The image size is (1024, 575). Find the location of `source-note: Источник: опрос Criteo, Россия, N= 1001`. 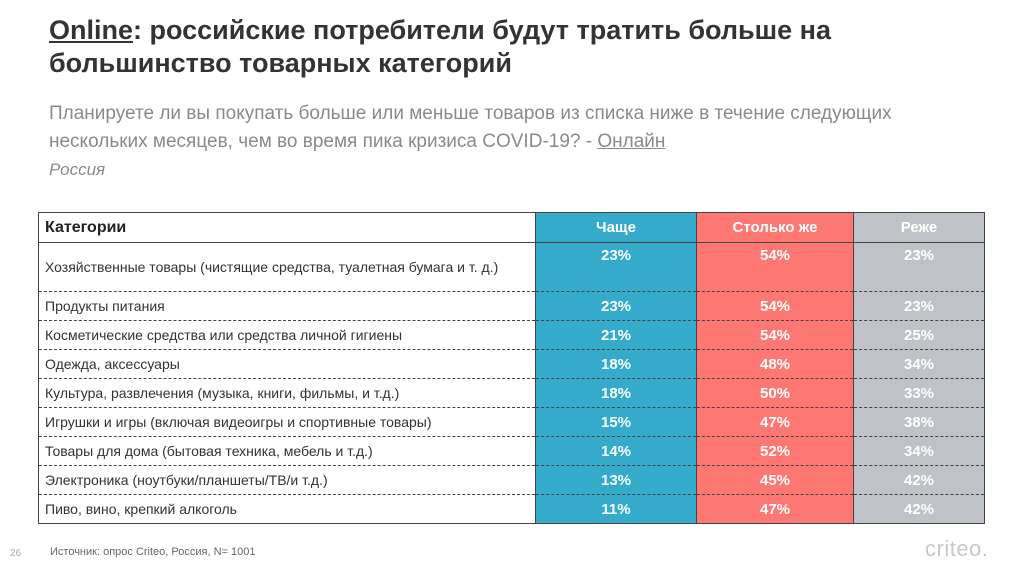

source-note: Источник: опрос Criteo, Россия, N= 1001 is located at coordinates (153, 552).